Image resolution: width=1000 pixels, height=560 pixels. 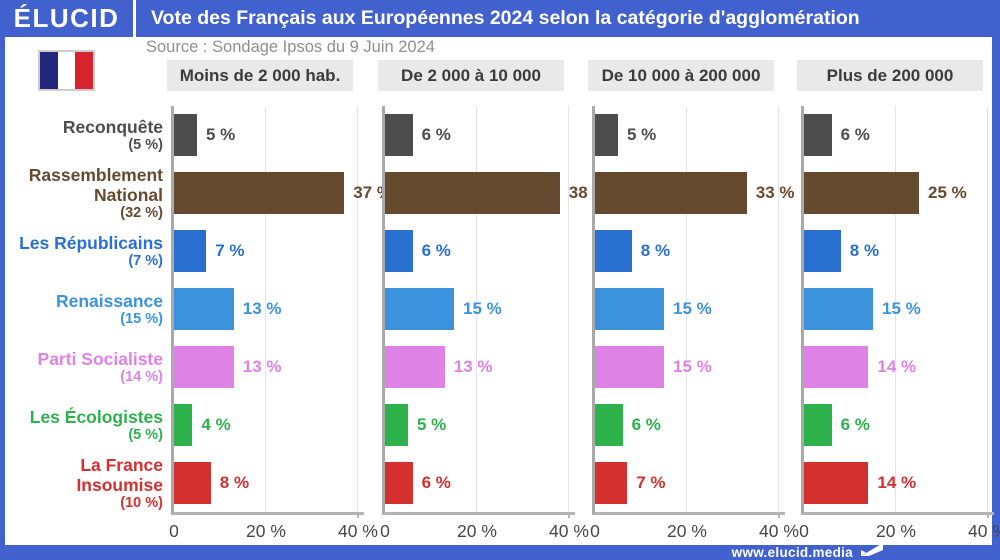 What do you see at coordinates (112, 126) in the screenshot?
I see `party-name: Reconquête` at bounding box center [112, 126].